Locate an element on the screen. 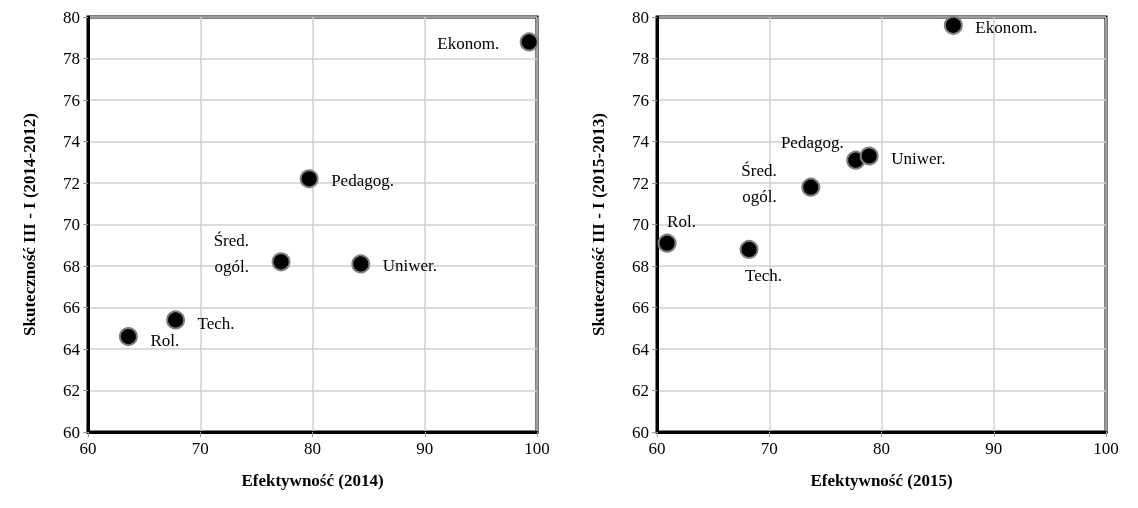  x-axis-title: Efektywność (2014) is located at coordinates (312, 480).